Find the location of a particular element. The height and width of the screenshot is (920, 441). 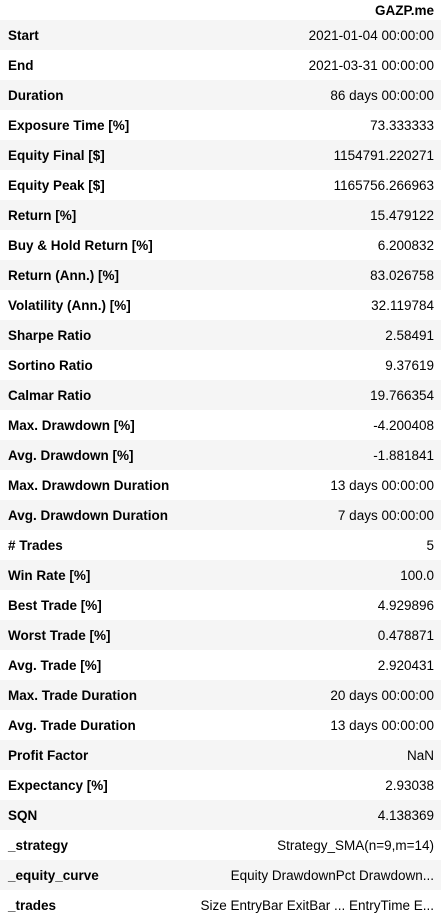

table-row: Return (Ann.) [%] 83.026758 is located at coordinates (220, 275).